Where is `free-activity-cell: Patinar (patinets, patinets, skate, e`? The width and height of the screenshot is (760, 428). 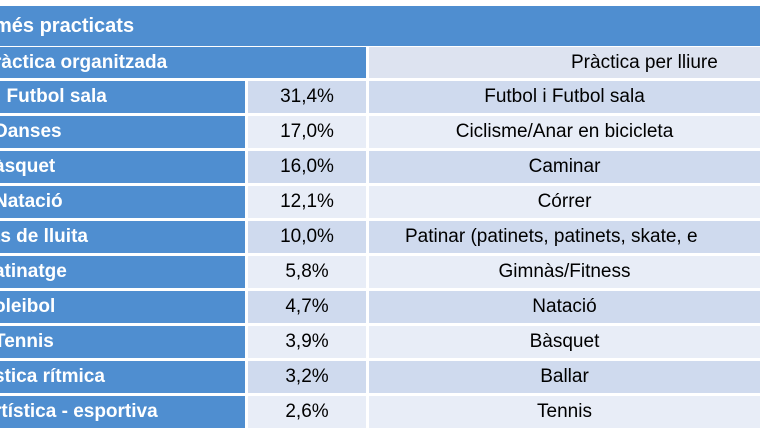 free-activity-cell: Patinar (patinets, patinets, skate, e is located at coordinates (564, 237).